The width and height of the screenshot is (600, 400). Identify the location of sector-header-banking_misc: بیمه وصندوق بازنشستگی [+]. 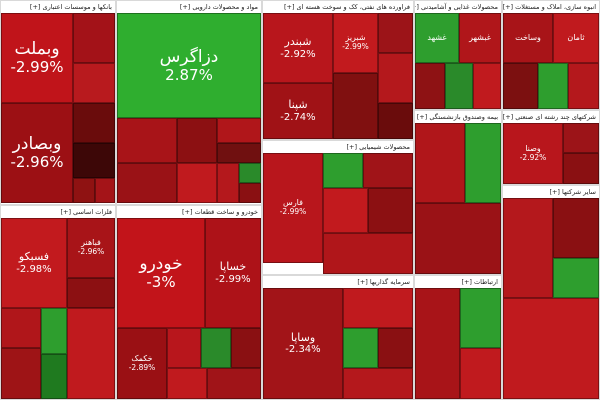
(458, 117).